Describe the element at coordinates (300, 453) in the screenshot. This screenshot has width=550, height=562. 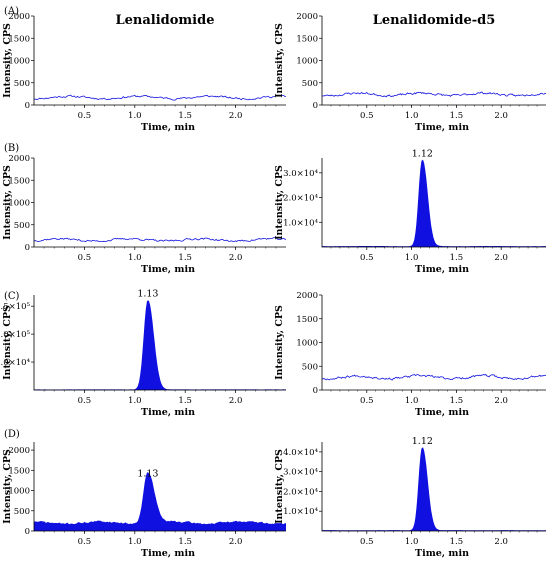
I see `y-tick-label: 4.0×10⁴` at that location.